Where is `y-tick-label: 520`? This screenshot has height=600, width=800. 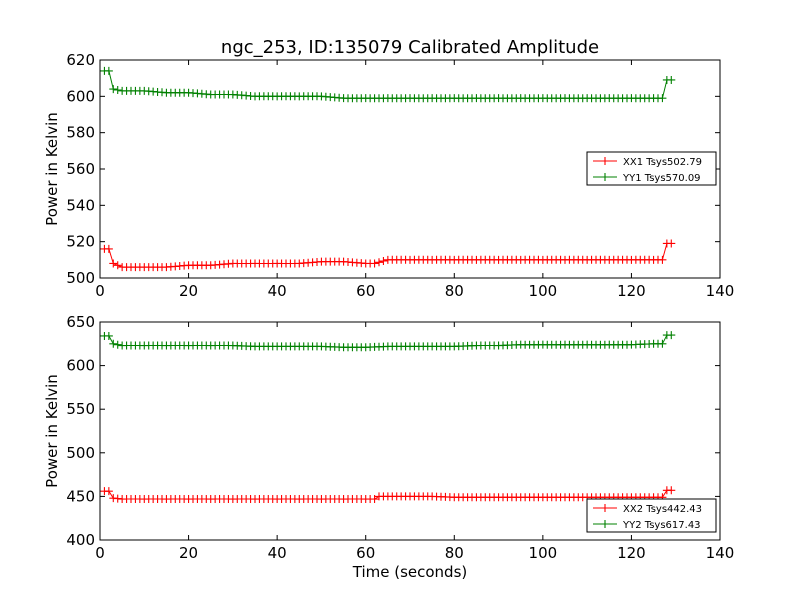
y-tick-label: 520 is located at coordinates (80, 242).